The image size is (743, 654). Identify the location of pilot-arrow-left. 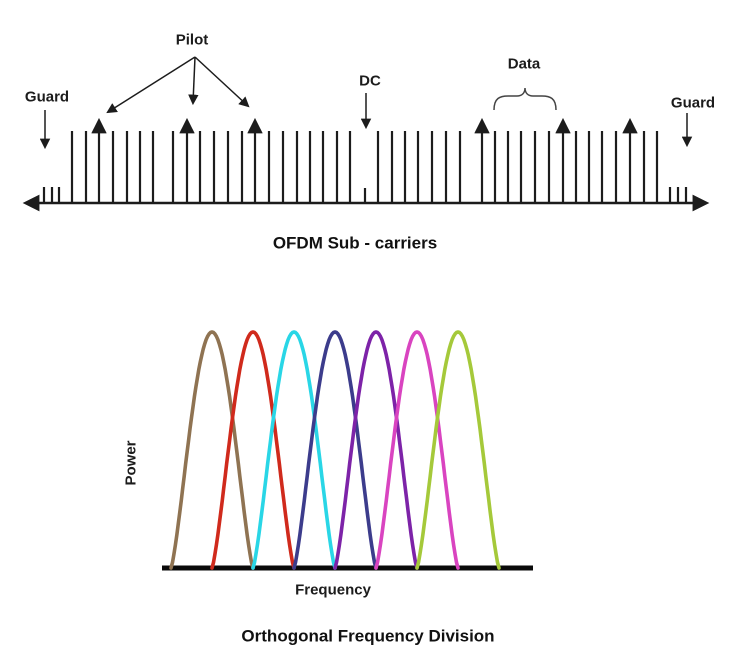
(151, 85).